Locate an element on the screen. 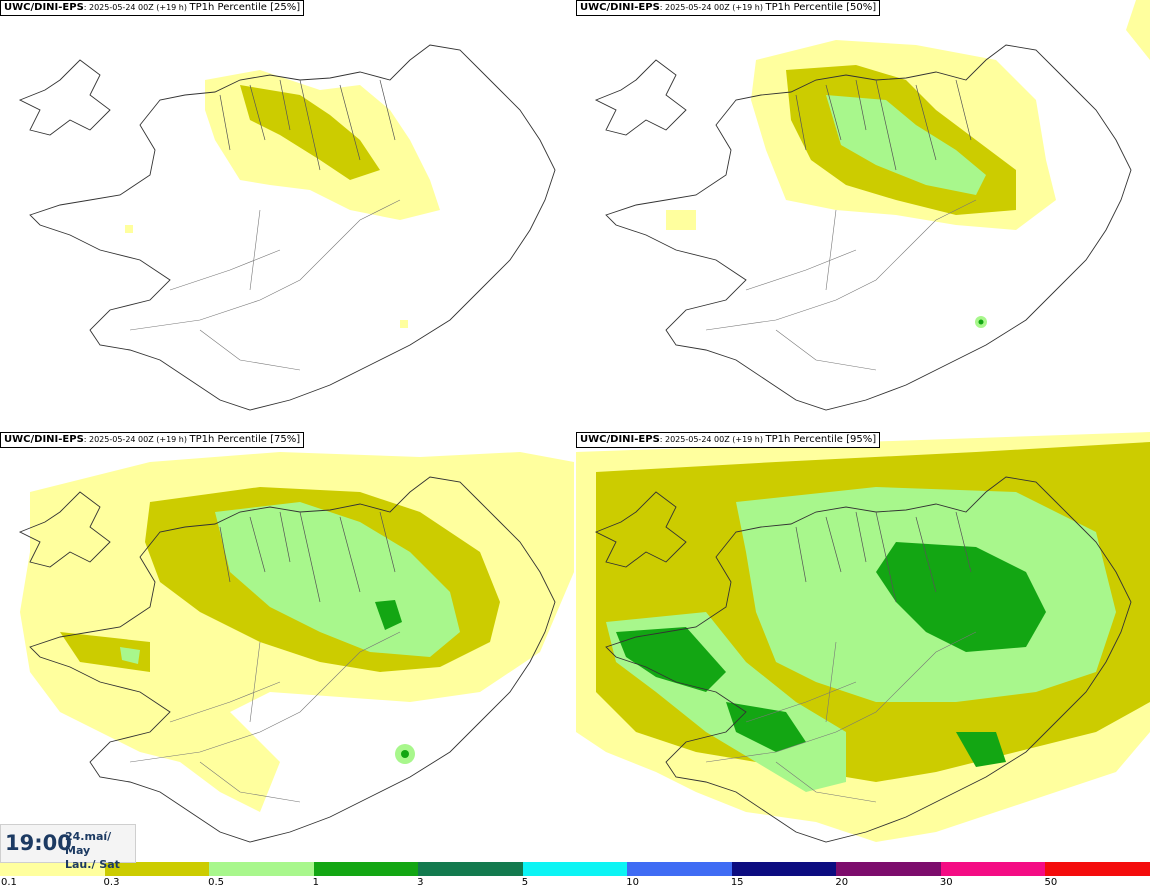 The height and width of the screenshot is (891, 1150). legend-tick-label: 50 is located at coordinates (1051, 882).